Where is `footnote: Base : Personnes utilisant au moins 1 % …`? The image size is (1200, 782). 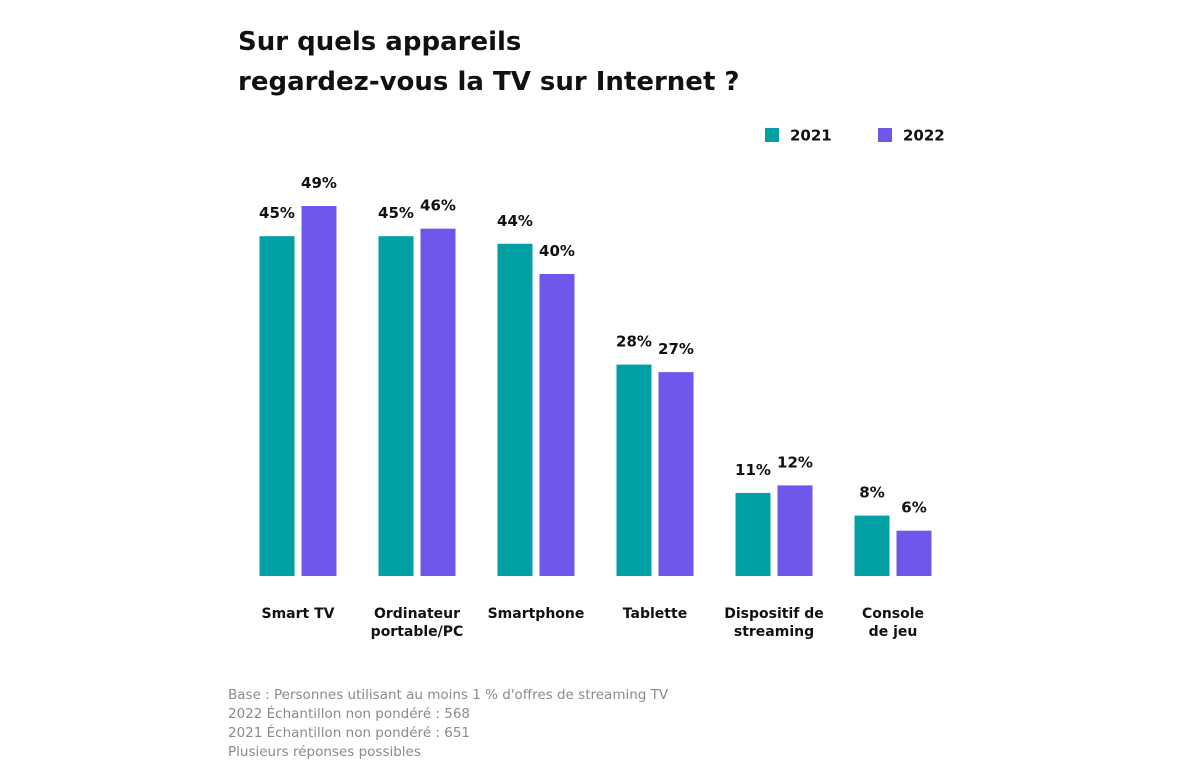 footnote: Base : Personnes utilisant au moins 1 % … is located at coordinates (448, 695).